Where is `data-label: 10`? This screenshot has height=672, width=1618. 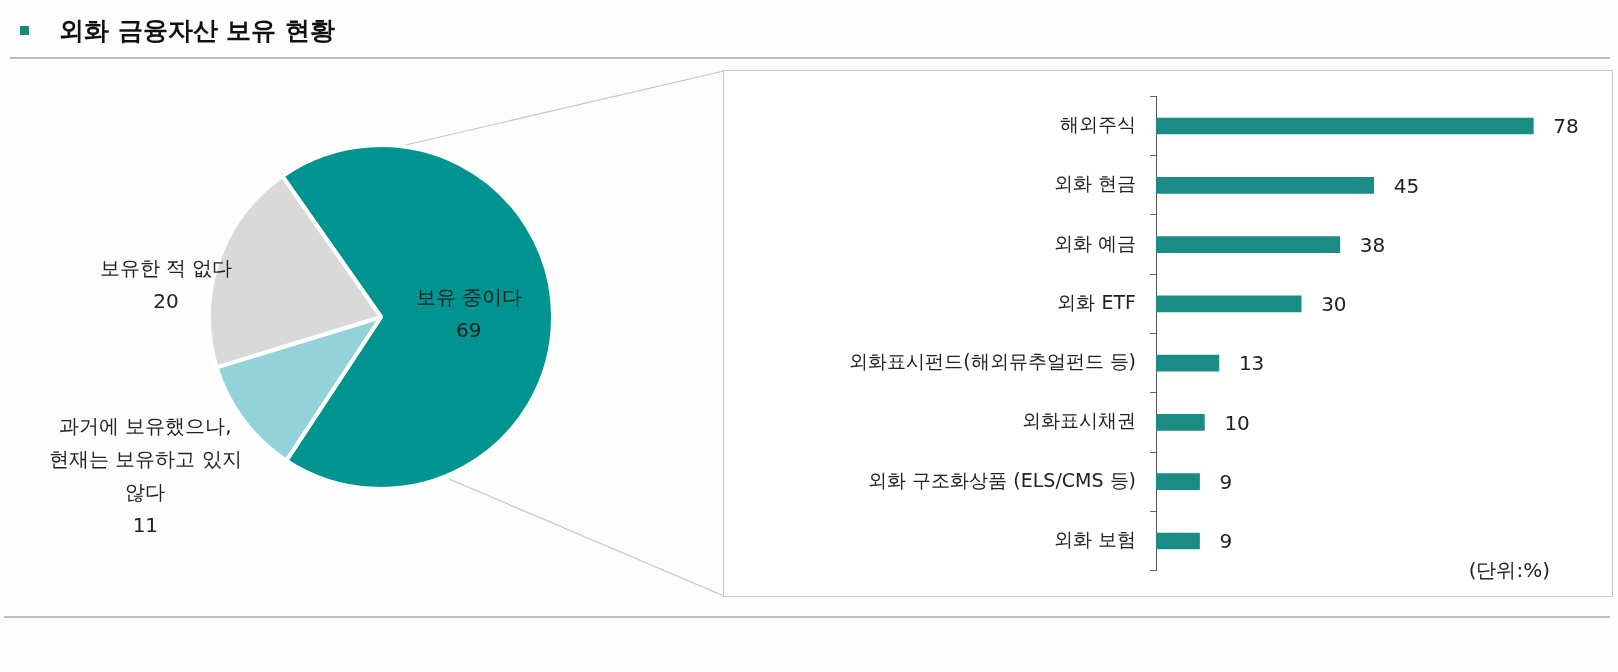
data-label: 10 is located at coordinates (1237, 422).